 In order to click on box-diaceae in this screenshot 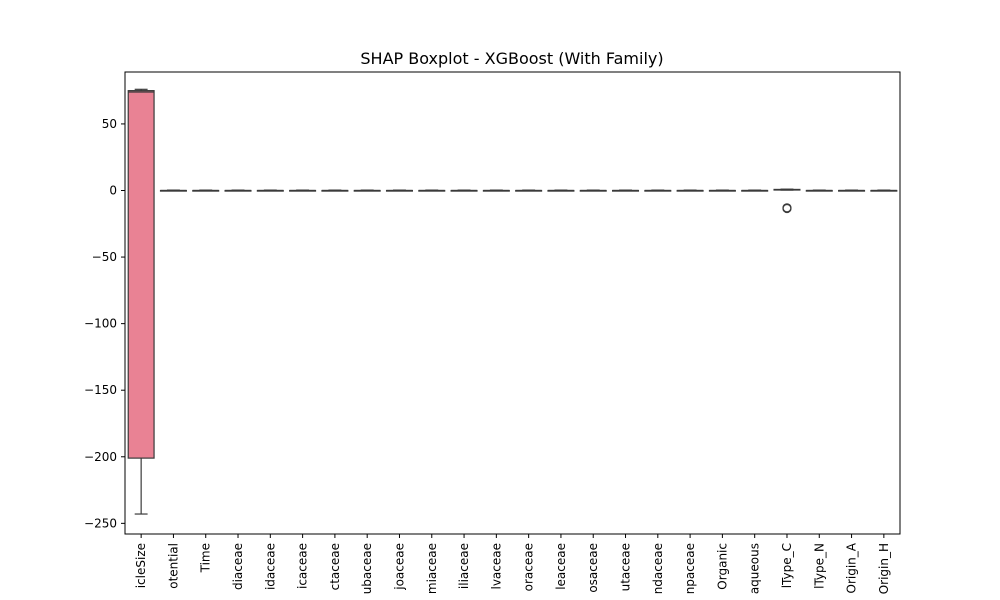, I will do `click(238, 190)`.